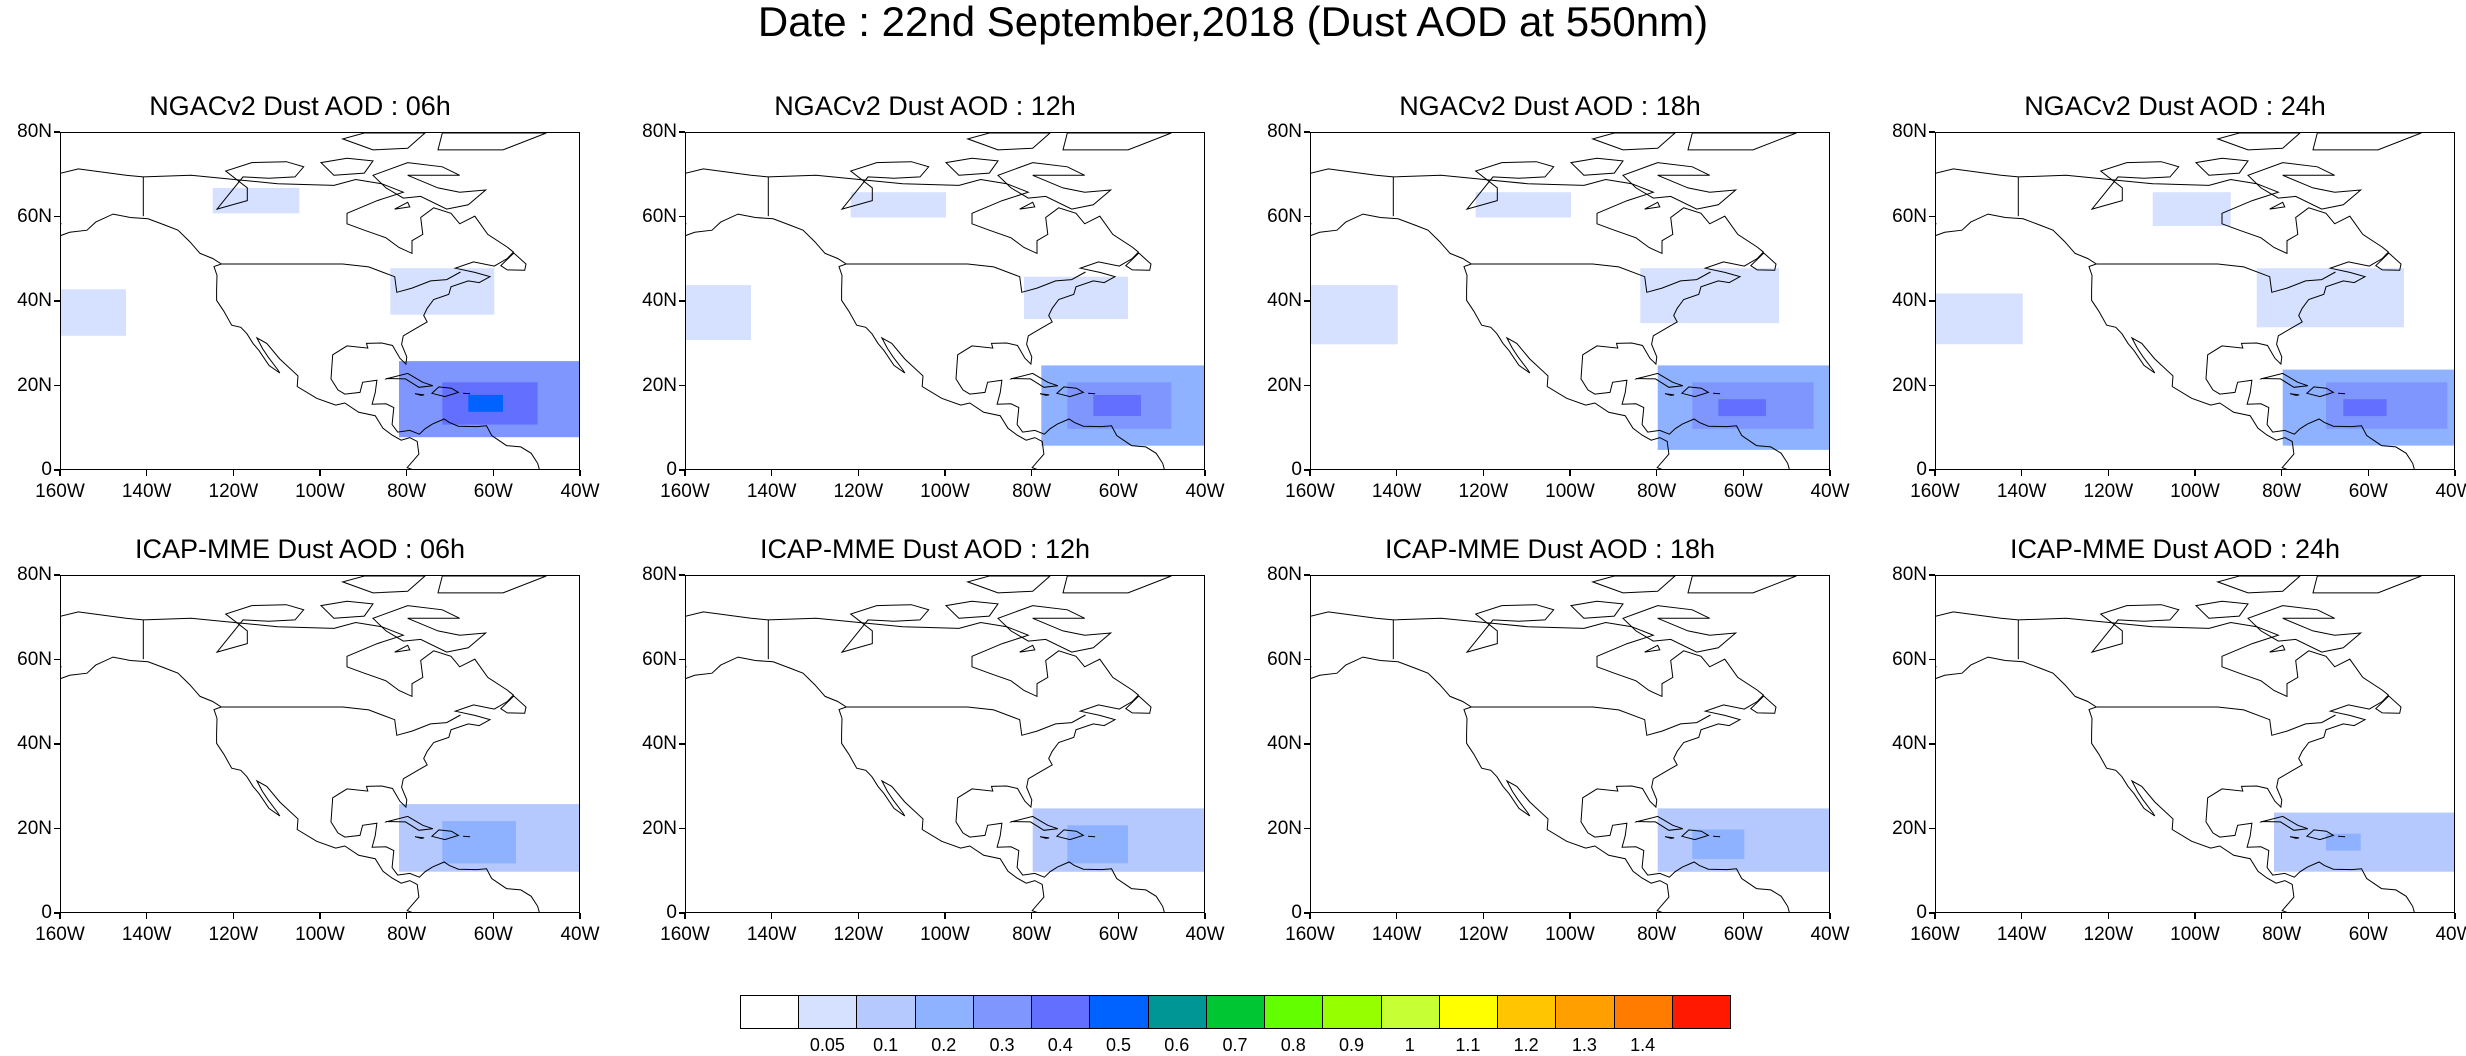 Image resolution: width=2466 pixels, height=1056 pixels. What do you see at coordinates (925, 106) in the screenshot?
I see `panel-title: NGACv2 Dust AOD : 12h` at bounding box center [925, 106].